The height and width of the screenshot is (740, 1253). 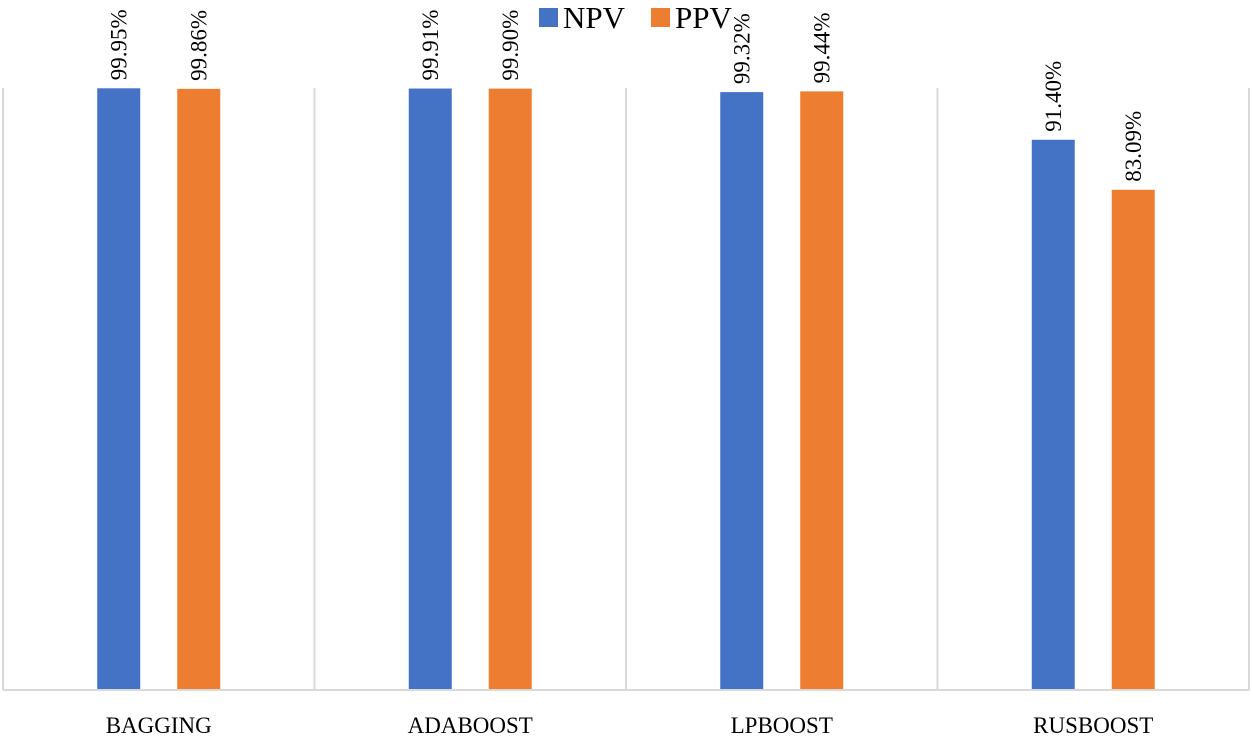 What do you see at coordinates (430, 45) in the screenshot?
I see `data-label-npv-adaboost: 99.91%` at bounding box center [430, 45].